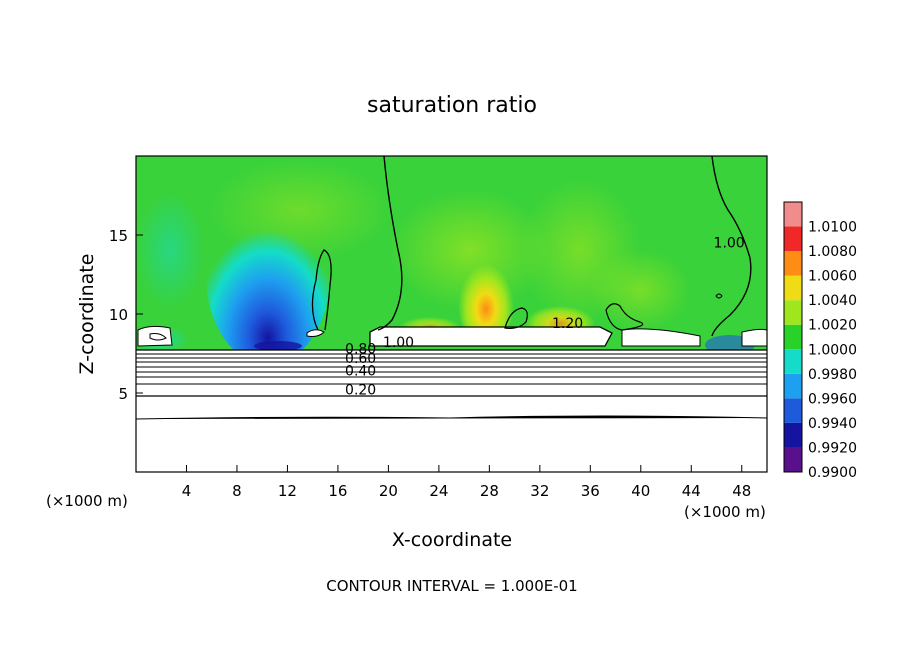  What do you see at coordinates (360, 350) in the screenshot?
I see `contour-label: 0.80` at bounding box center [360, 350].